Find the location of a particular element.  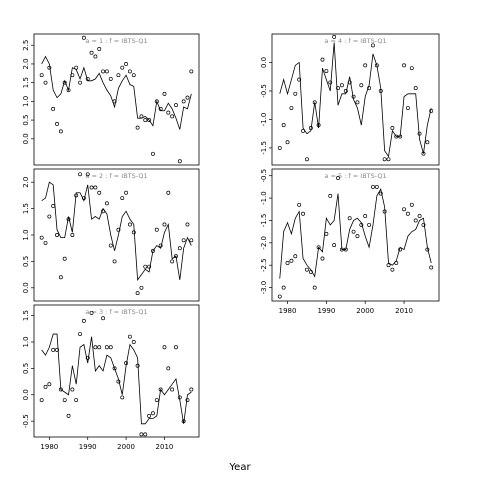

y-tick-label: -2.0 is located at coordinates (264, 243).